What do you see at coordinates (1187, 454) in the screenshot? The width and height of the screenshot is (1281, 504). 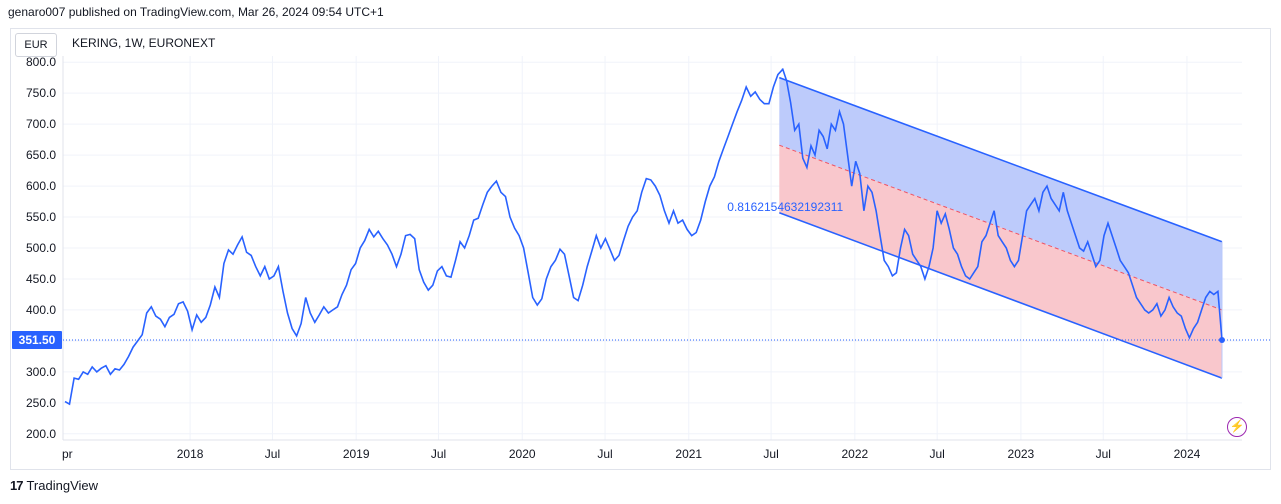 I see `x-tick-label: 2024` at bounding box center [1187, 454].